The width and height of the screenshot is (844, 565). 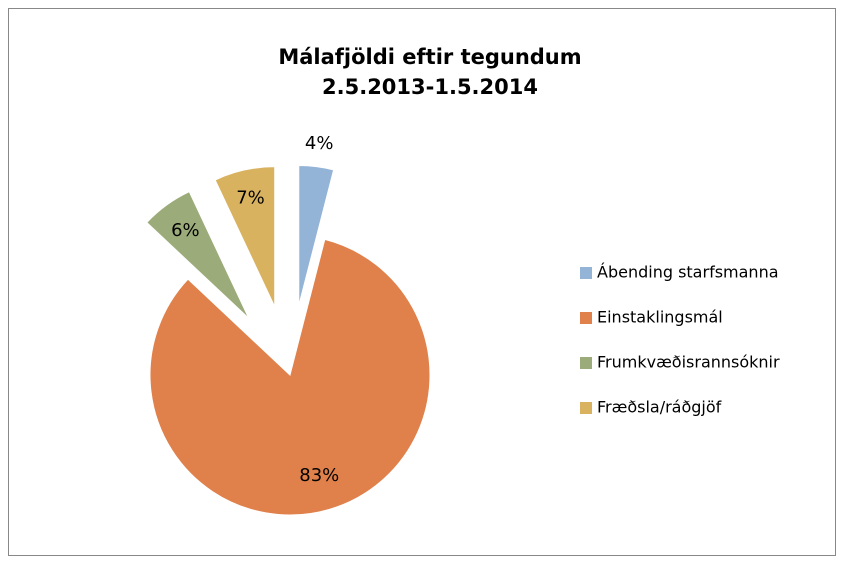 What do you see at coordinates (250, 197) in the screenshot?
I see `data-label: 7%` at bounding box center [250, 197].